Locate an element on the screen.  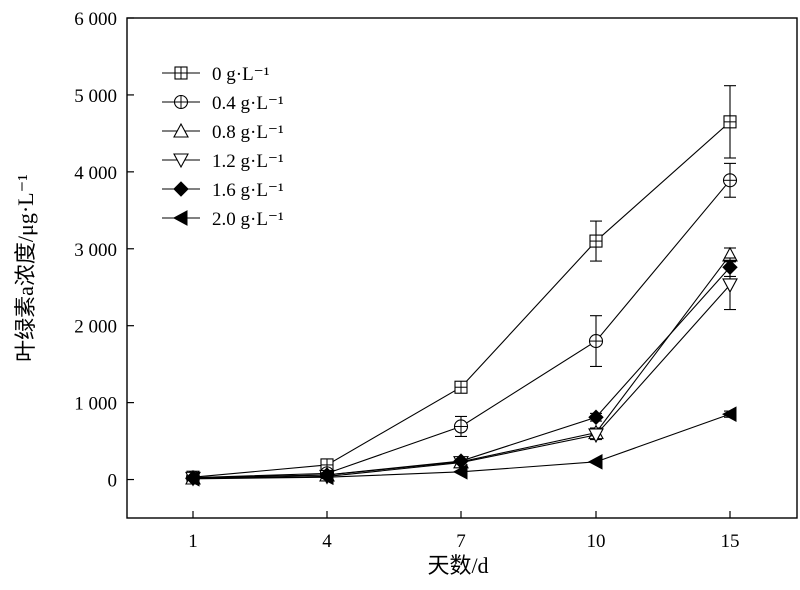
y-axis: 0 1 000 2 000 3 000 4 000 5 000 6 000 is located at coordinates (104, 250).